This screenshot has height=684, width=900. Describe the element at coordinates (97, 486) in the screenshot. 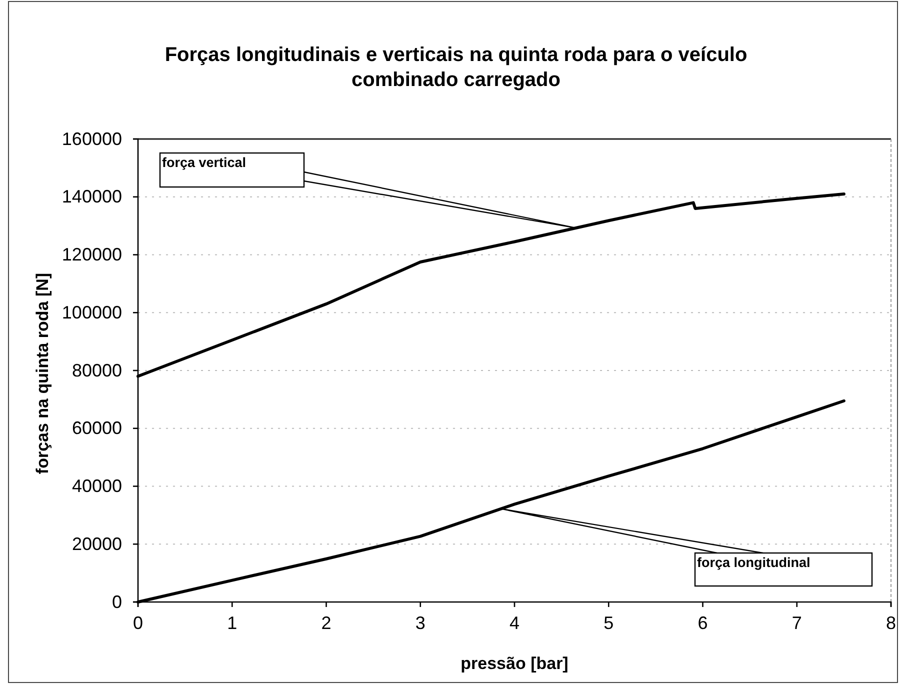

I see `y-tick-label: 40000` at that location.